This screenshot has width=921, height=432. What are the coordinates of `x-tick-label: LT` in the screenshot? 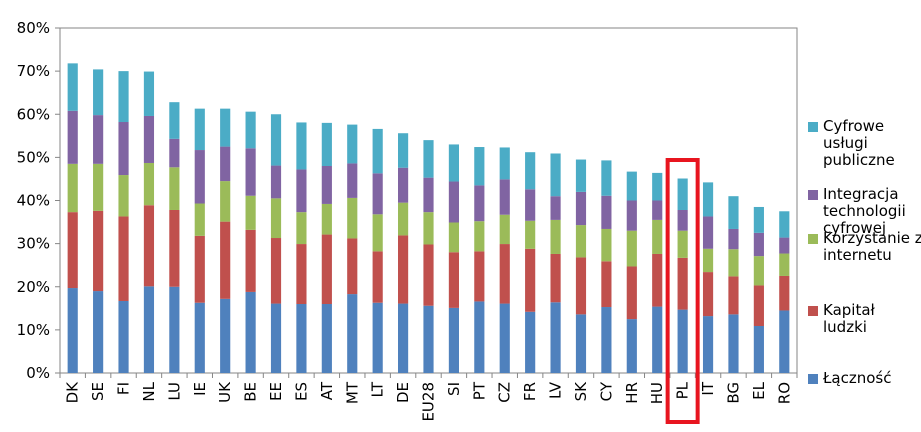 It's located at (378, 389).